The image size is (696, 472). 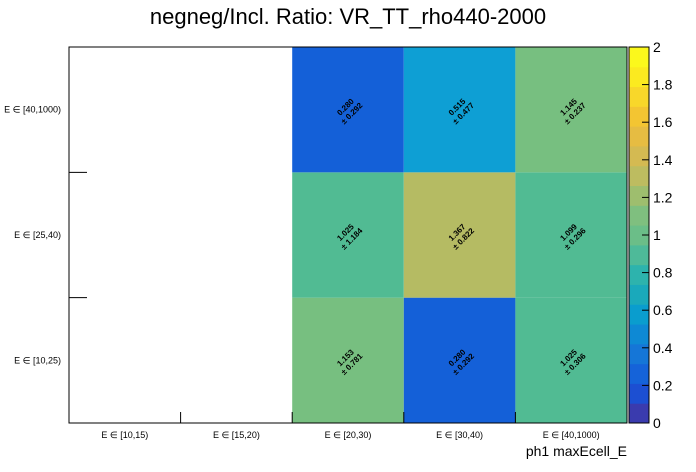 What do you see at coordinates (657, 235) in the screenshot?
I see `color-scale-label: 1` at bounding box center [657, 235].